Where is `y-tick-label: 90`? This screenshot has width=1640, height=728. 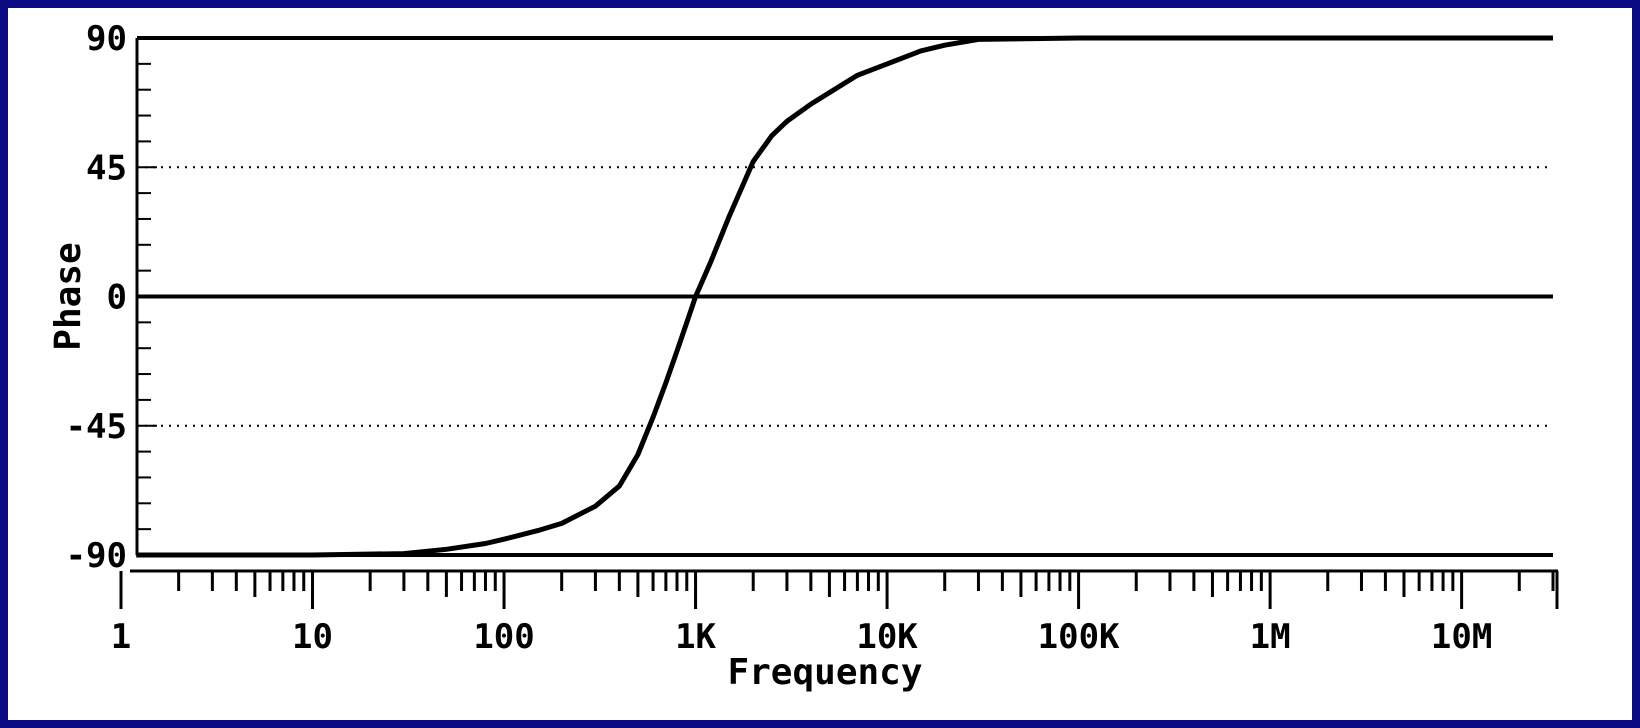 y-tick-label: 90 is located at coordinates (106, 39).